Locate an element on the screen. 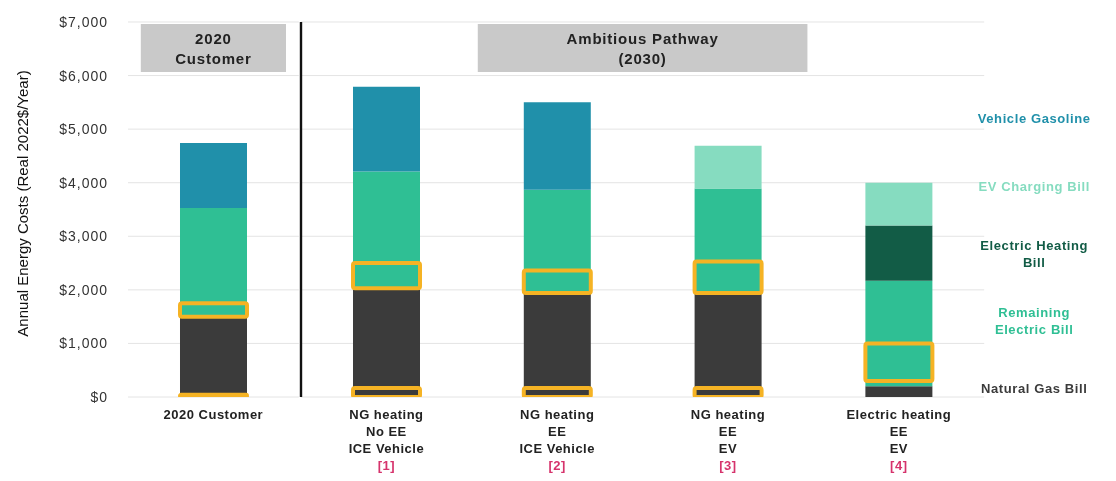  x-tick-label: NG heating EE EV [3] is located at coordinates (727, 440).